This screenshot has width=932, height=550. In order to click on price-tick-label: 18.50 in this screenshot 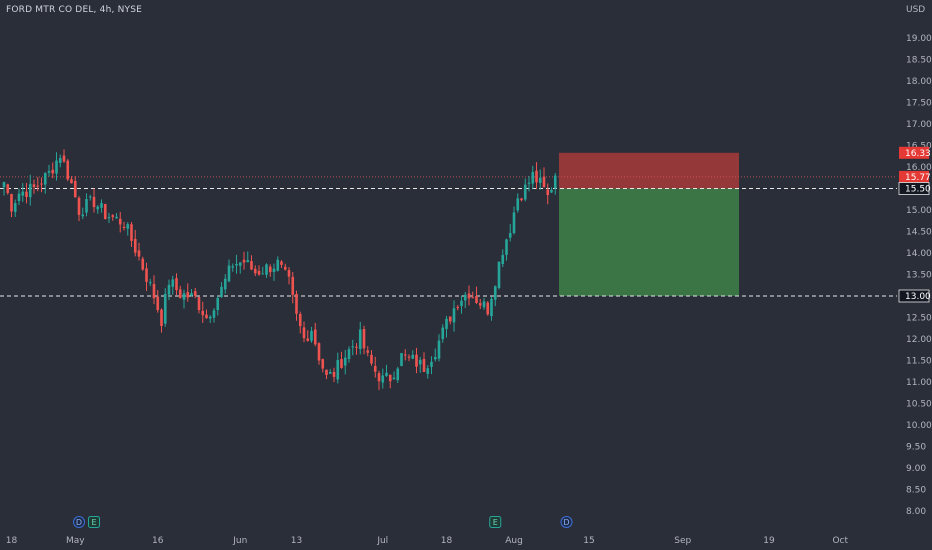, I will do `click(919, 61)`.